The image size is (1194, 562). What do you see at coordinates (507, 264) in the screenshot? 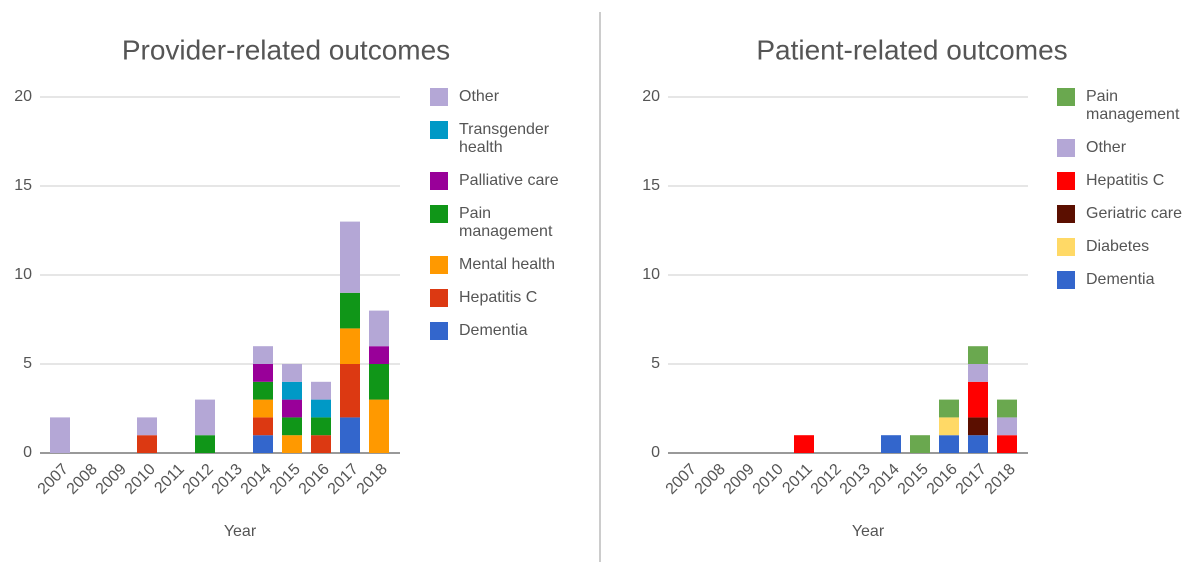
I see `legend-label: Mental health` at bounding box center [507, 264].